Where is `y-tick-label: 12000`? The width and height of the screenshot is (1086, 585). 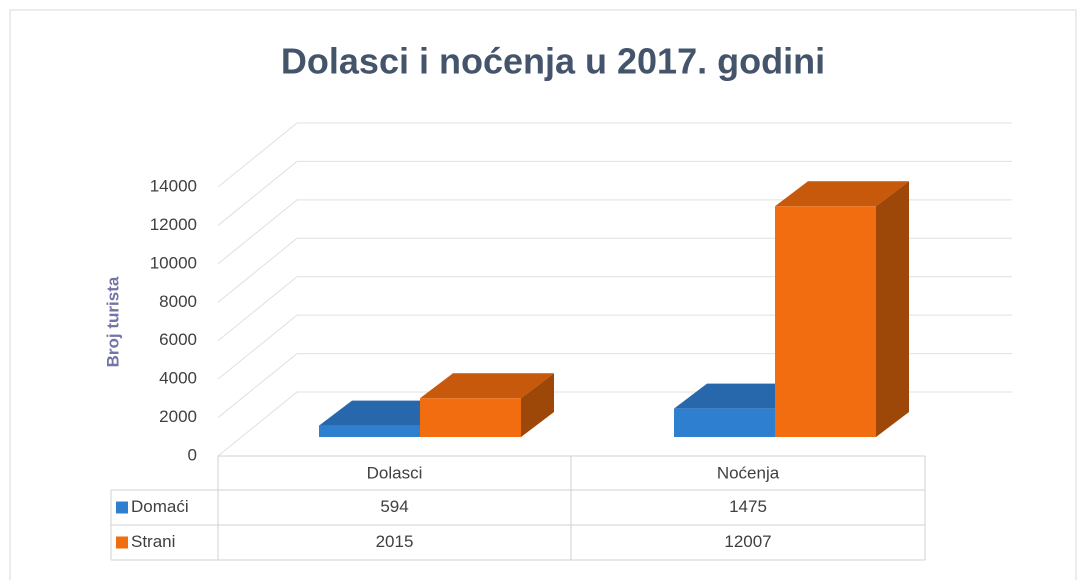 y-tick-label: 12000 is located at coordinates (173, 224).